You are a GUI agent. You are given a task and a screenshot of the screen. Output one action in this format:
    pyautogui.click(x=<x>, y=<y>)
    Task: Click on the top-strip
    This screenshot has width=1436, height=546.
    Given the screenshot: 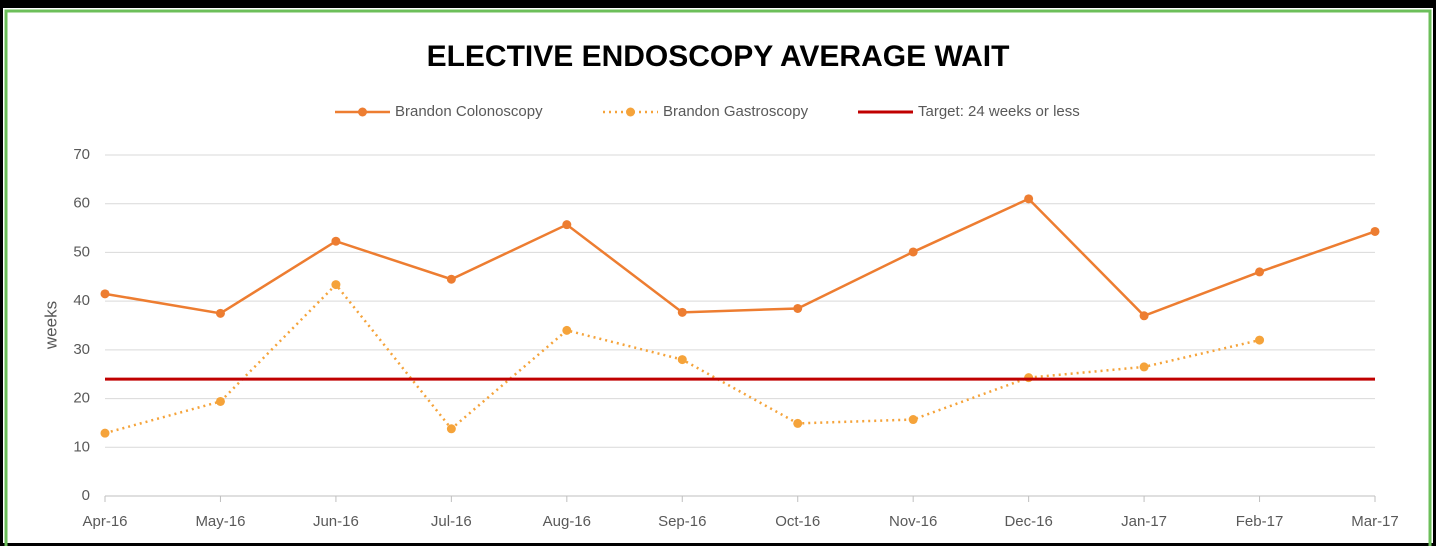 What is the action you would take?
    pyautogui.click(x=718, y=4)
    